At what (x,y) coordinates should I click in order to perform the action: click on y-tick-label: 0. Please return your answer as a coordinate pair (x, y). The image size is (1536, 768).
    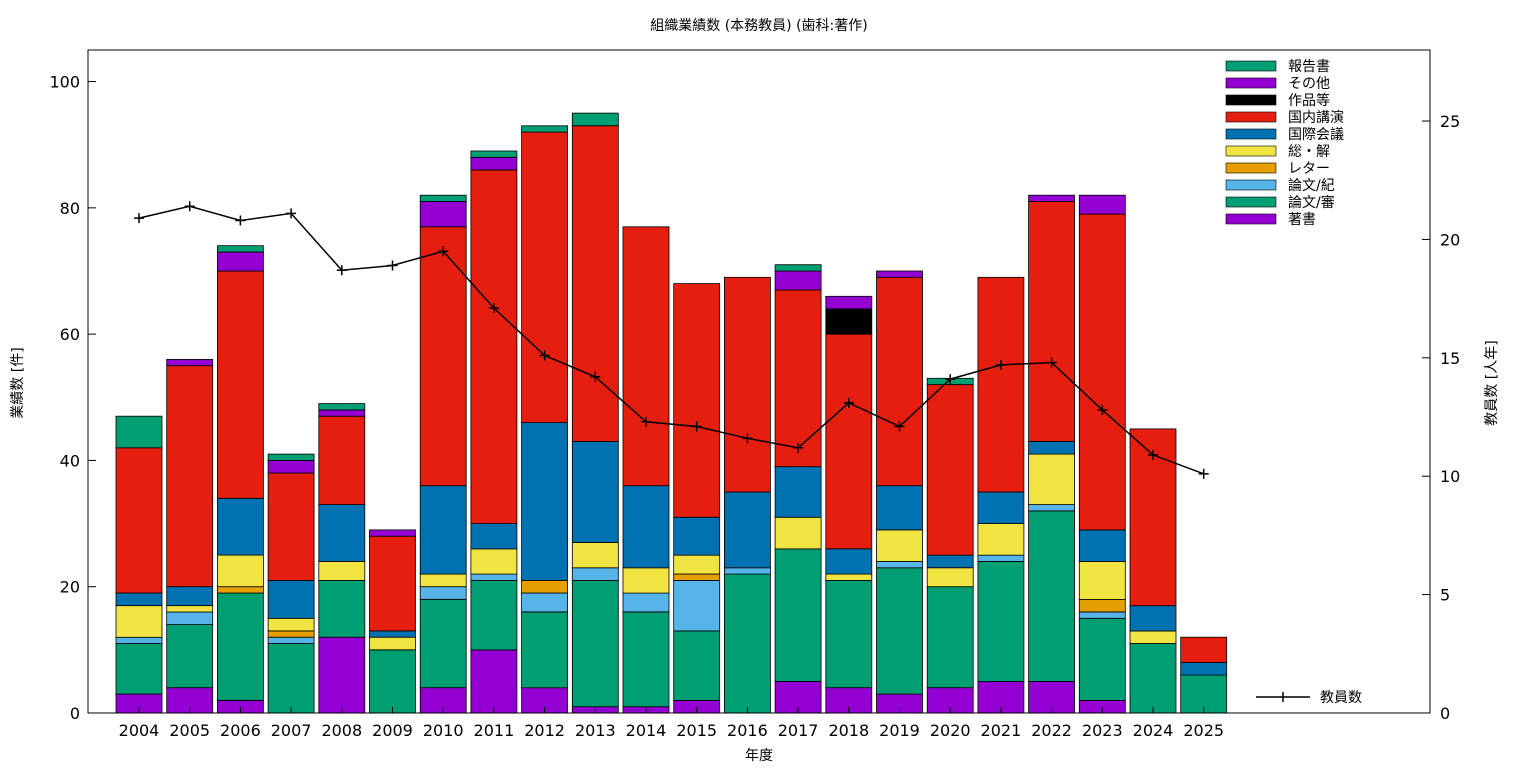
    Looking at the image, I should click on (75, 713).